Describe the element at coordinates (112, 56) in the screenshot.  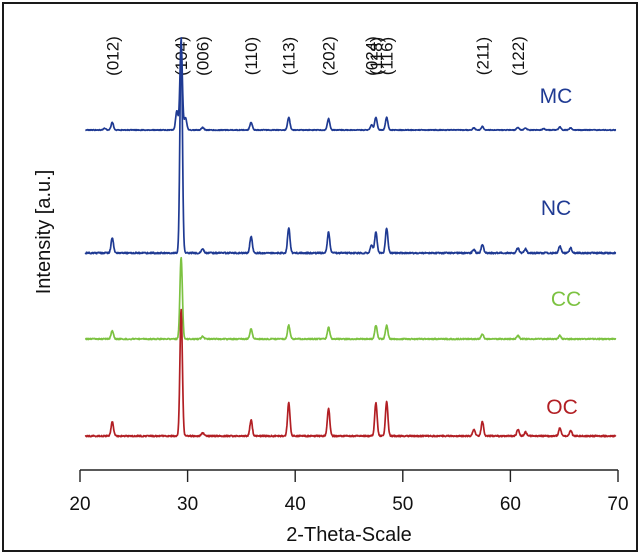
I see `peak-label: (012)` at that location.